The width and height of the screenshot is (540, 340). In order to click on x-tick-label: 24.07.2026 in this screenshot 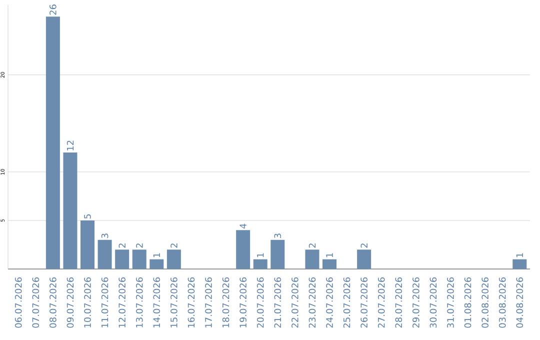, I will do `click(329, 302)`.